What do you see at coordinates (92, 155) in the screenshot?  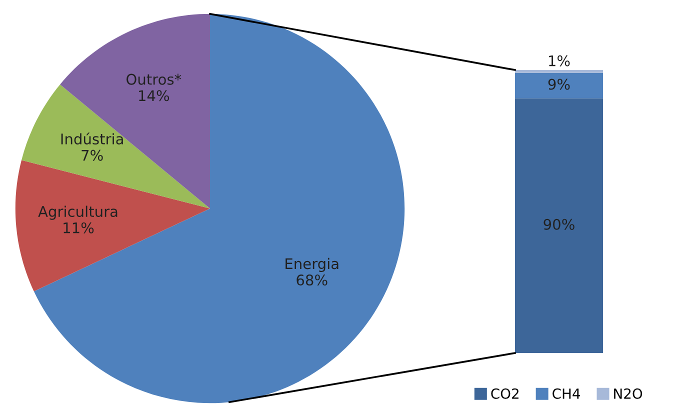 I see `data-label: 7%` at bounding box center [92, 155].